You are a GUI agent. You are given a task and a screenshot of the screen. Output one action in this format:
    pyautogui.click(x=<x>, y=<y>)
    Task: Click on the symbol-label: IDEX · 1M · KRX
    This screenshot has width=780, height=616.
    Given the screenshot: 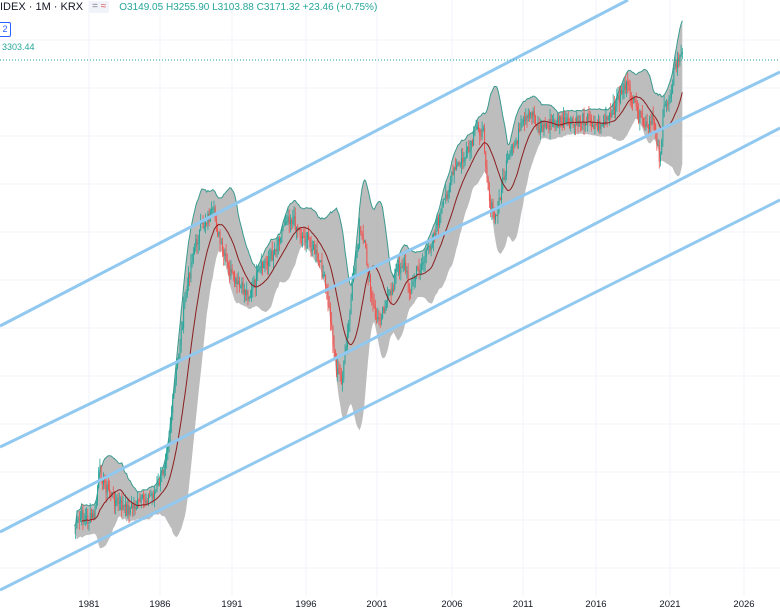 What is the action you would take?
    pyautogui.click(x=42, y=7)
    